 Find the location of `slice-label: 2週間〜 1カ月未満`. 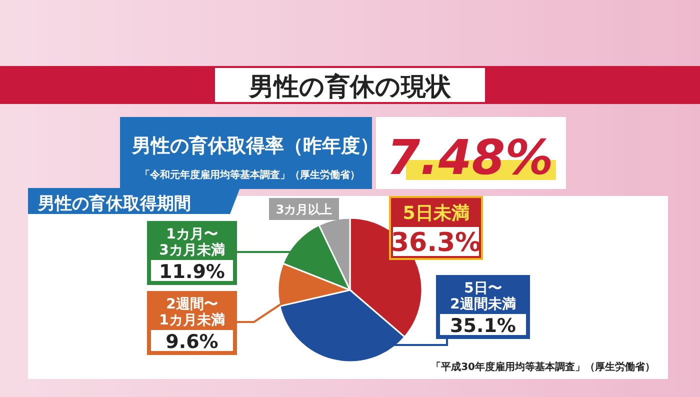

slice-label: 2週間〜 1カ月未満 is located at coordinates (192, 312).